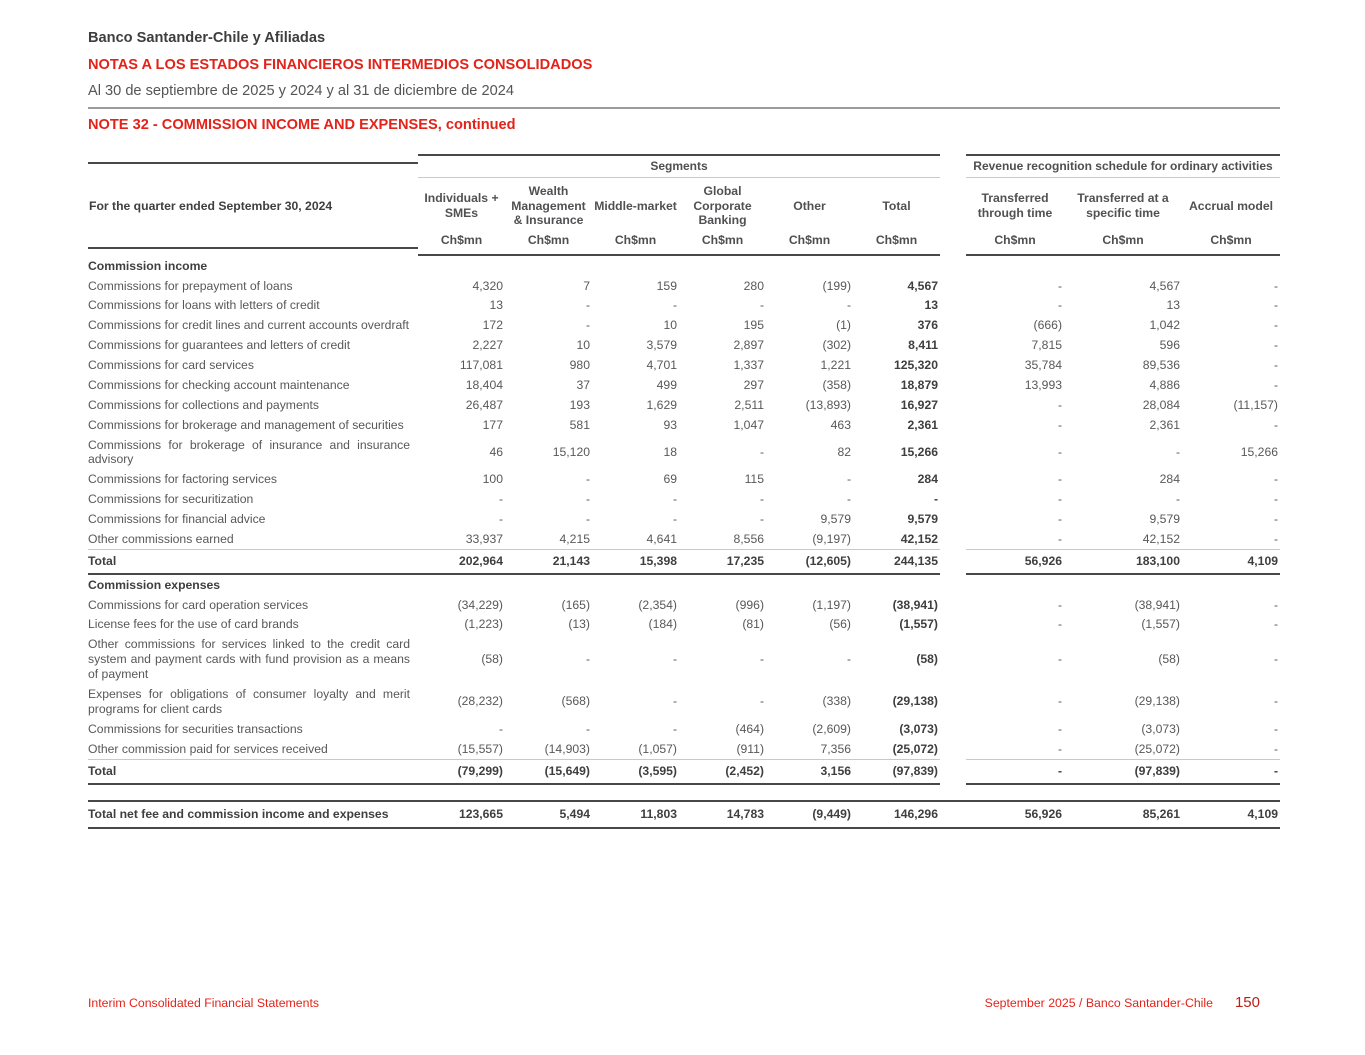  What do you see at coordinates (1169, 479) in the screenshot?
I see `value-cell: 284` at bounding box center [1169, 479].